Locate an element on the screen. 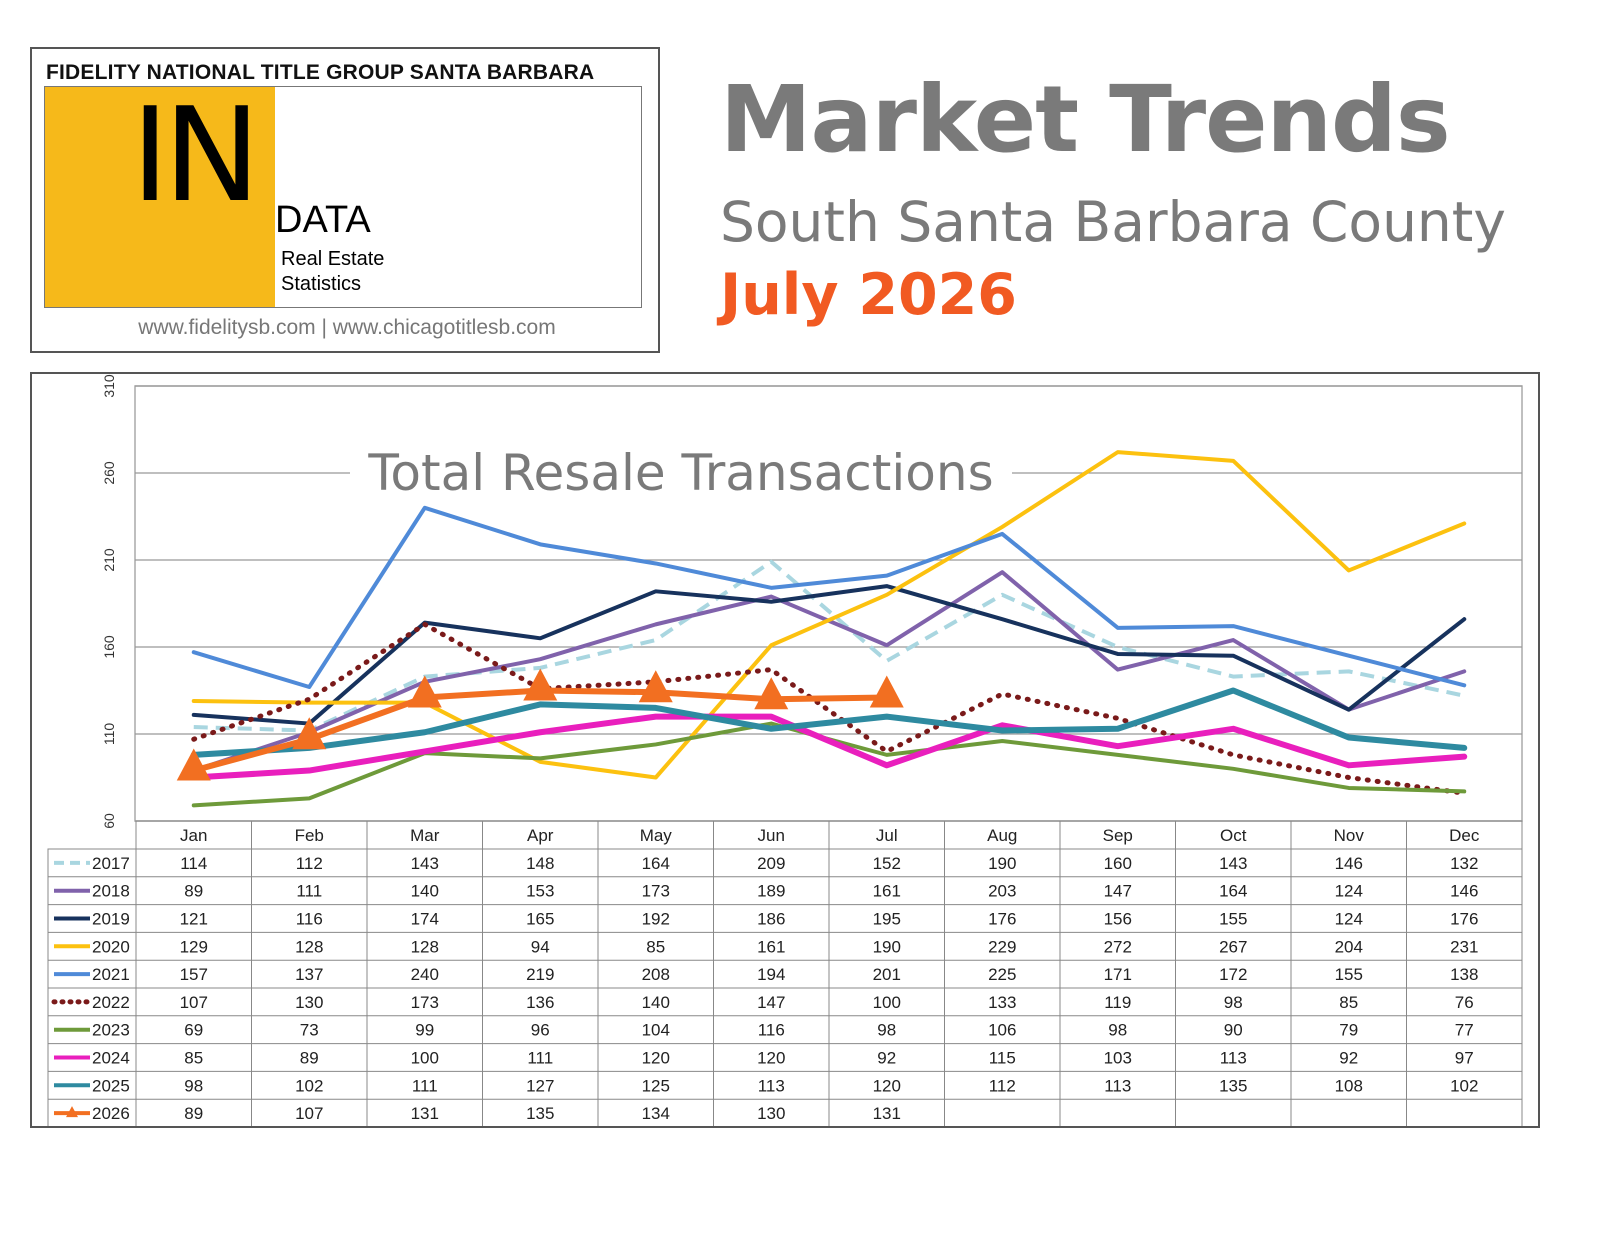 The height and width of the screenshot is (1236, 1600). data-label: 94 is located at coordinates (540, 946).